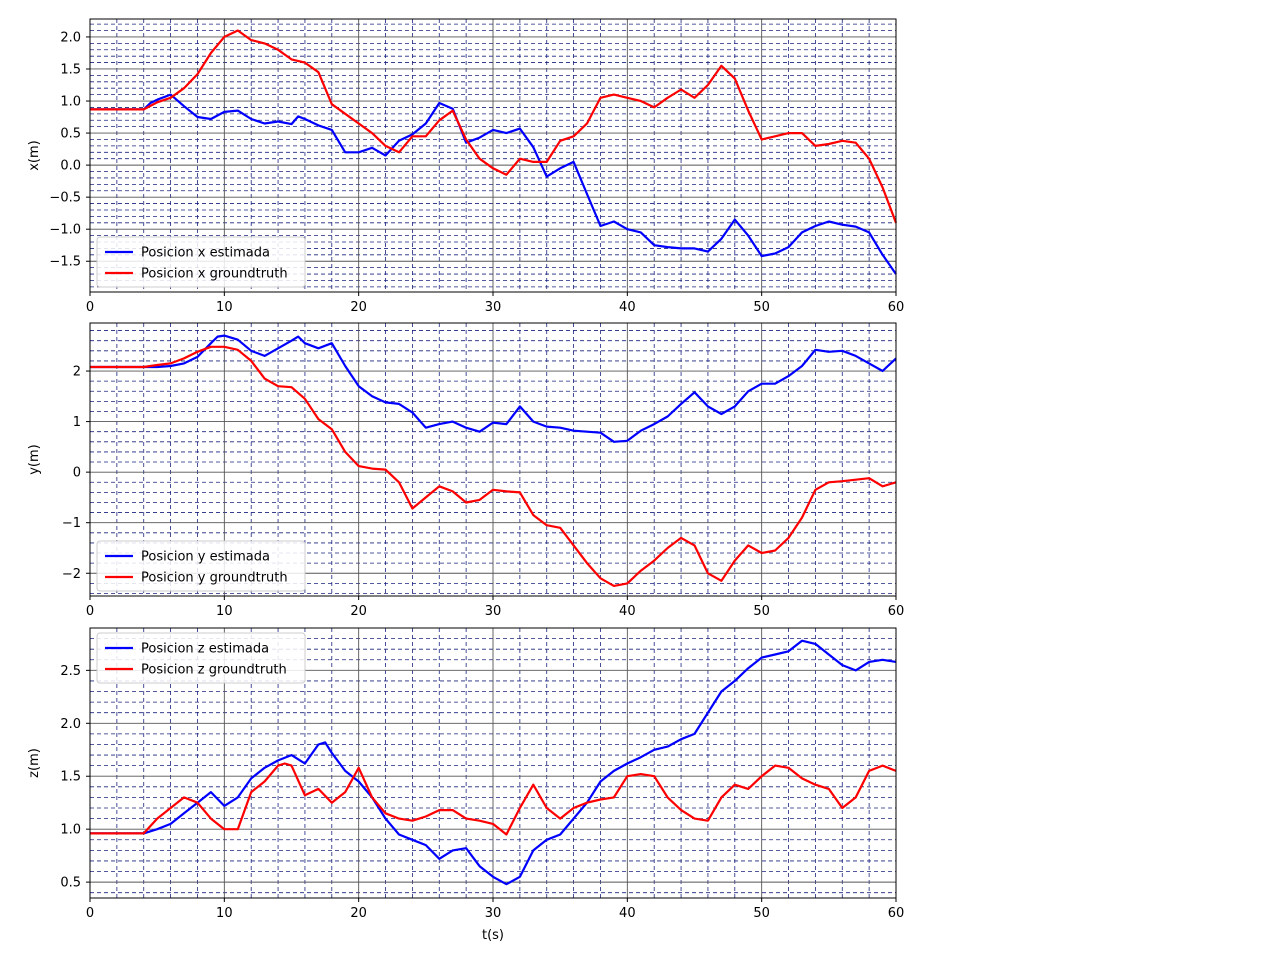 This screenshot has width=1280, height=966. I want to click on legend-entry-label: Posicion x estimada, so click(205, 253).